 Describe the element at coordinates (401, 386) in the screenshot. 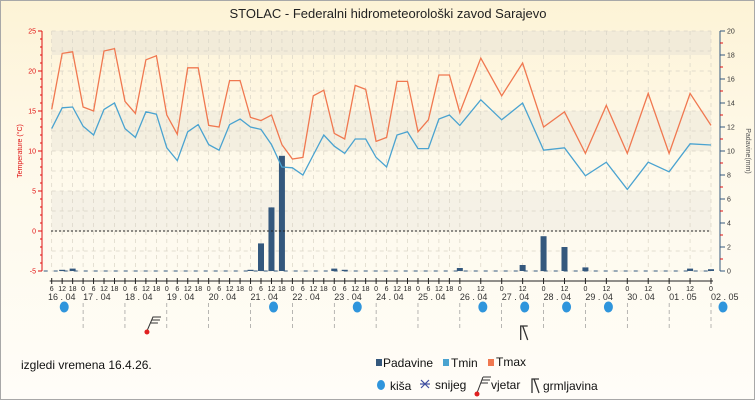

I see `legend-kisa: kiša` at that location.